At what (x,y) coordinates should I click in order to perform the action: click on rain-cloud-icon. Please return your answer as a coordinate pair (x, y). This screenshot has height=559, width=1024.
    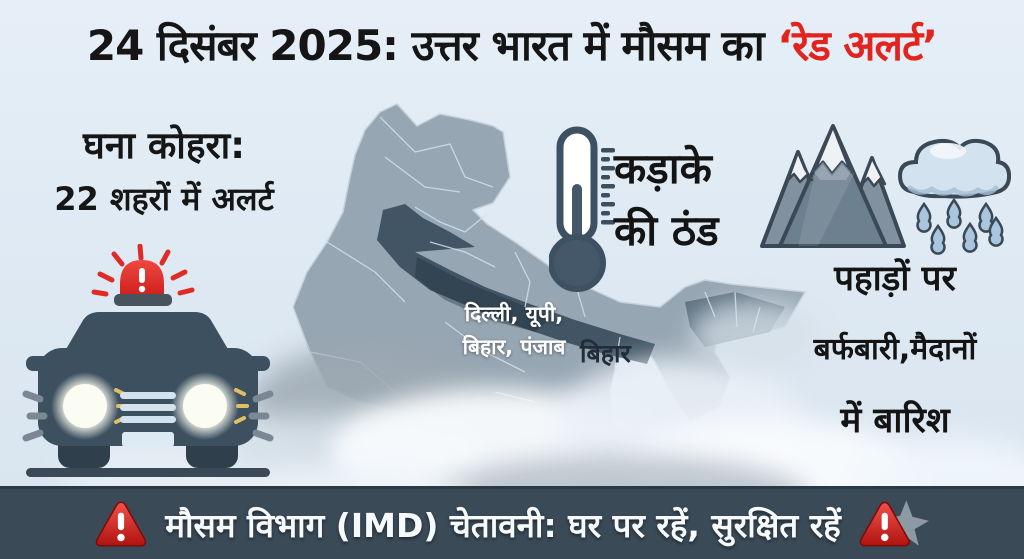
    Looking at the image, I should click on (954, 196).